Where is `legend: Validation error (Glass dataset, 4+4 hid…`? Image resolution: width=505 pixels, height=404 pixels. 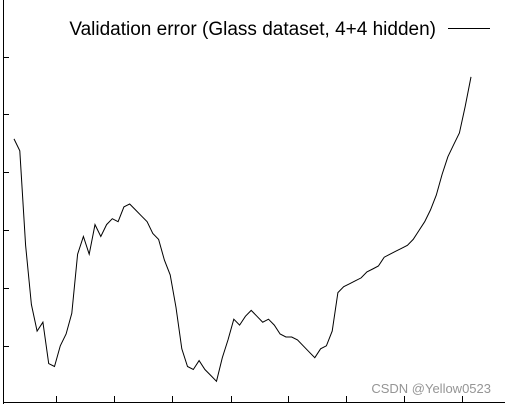 legend: Validation error (Glass dataset, 4+4 hid… is located at coordinates (279, 29).